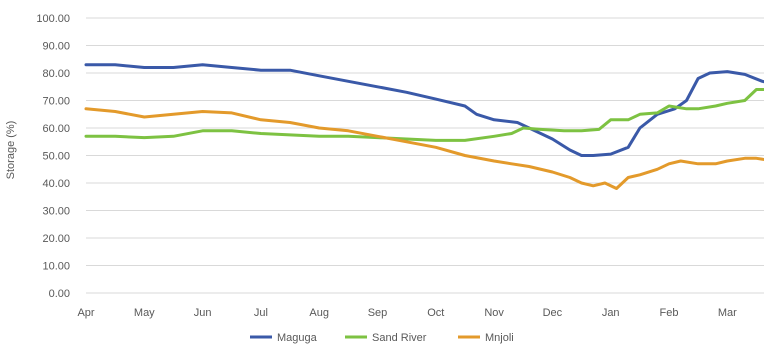 The width and height of the screenshot is (764, 356). What do you see at coordinates (56, 239) in the screenshot?
I see `y-tick-label: 20.00` at bounding box center [56, 239].